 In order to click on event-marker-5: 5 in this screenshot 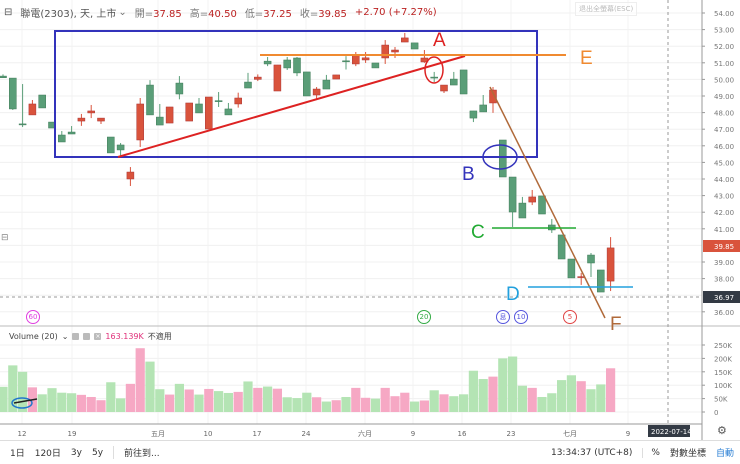, I will do `click(570, 317)`.